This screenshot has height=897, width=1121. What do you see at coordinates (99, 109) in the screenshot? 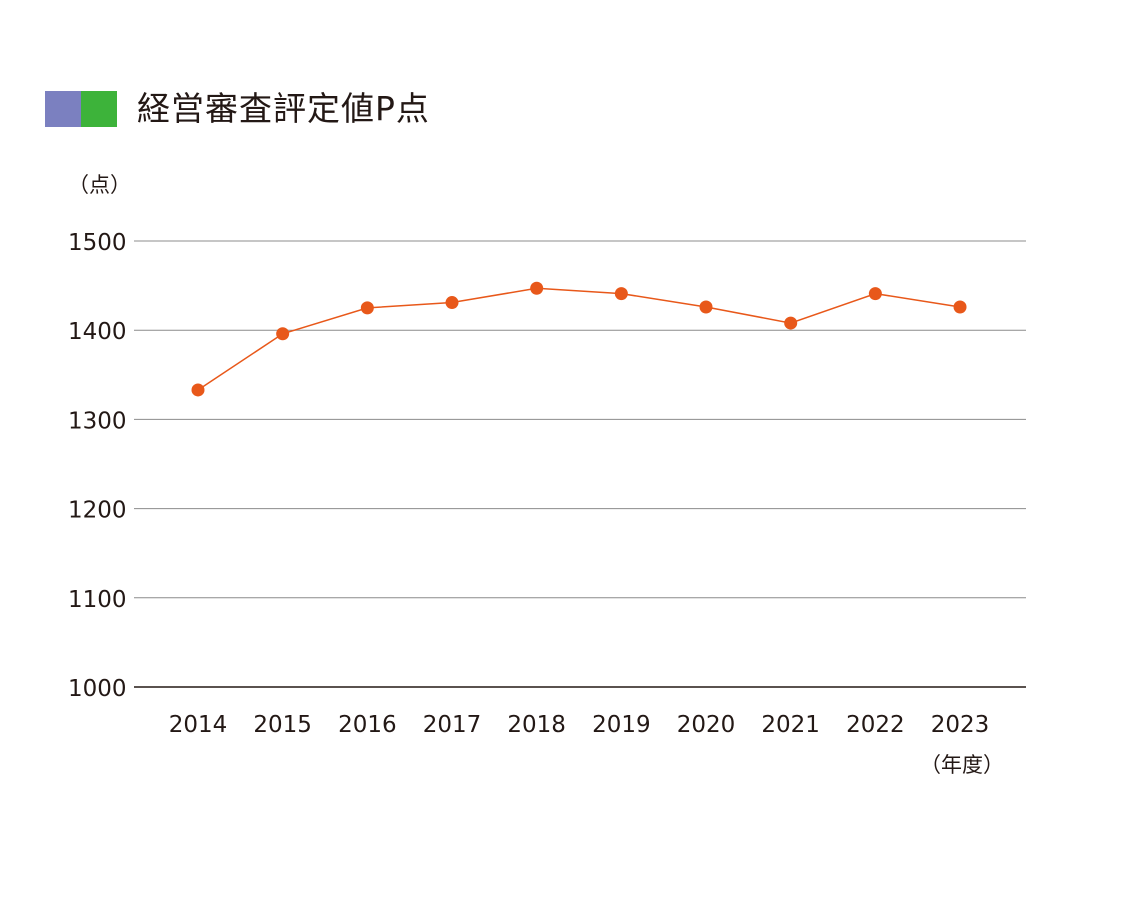
I see `legend-swatch-green` at bounding box center [99, 109].